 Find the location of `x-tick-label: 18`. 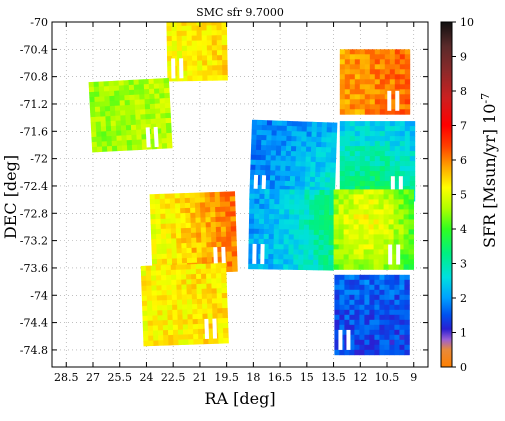

x-tick-label: 18 is located at coordinates (253, 377).